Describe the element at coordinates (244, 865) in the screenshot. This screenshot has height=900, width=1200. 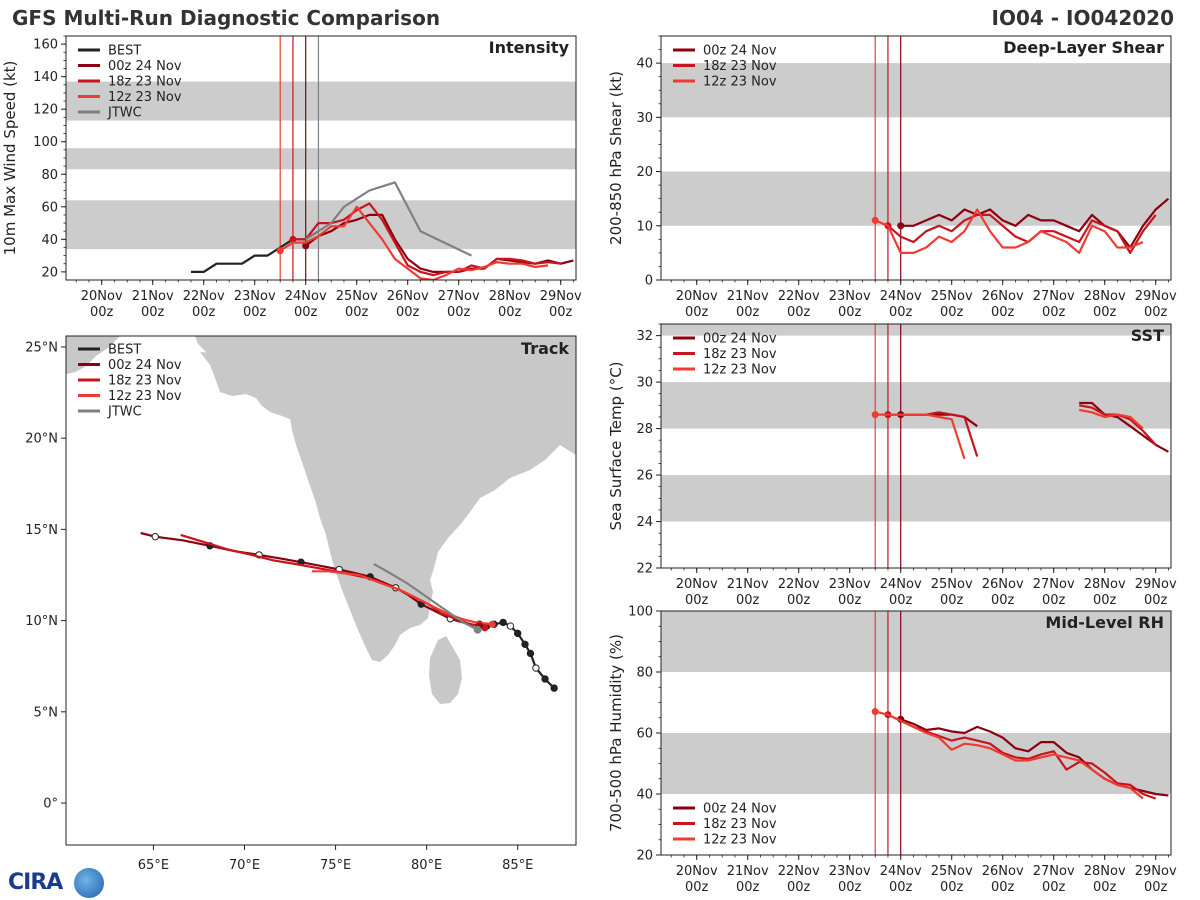
I see `track-xtick-label: 70°E` at that location.